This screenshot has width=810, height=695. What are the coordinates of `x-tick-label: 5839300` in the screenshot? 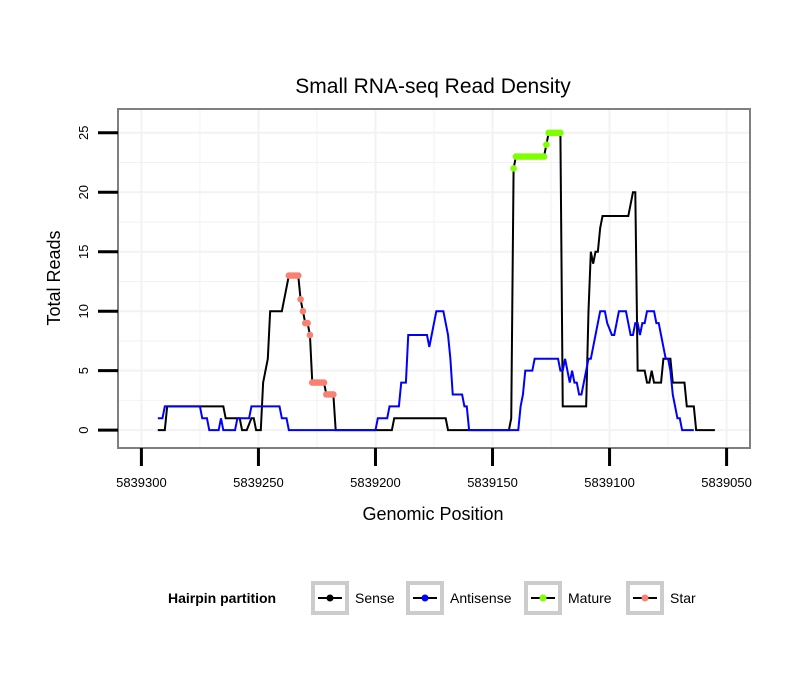 It's located at (141, 482).